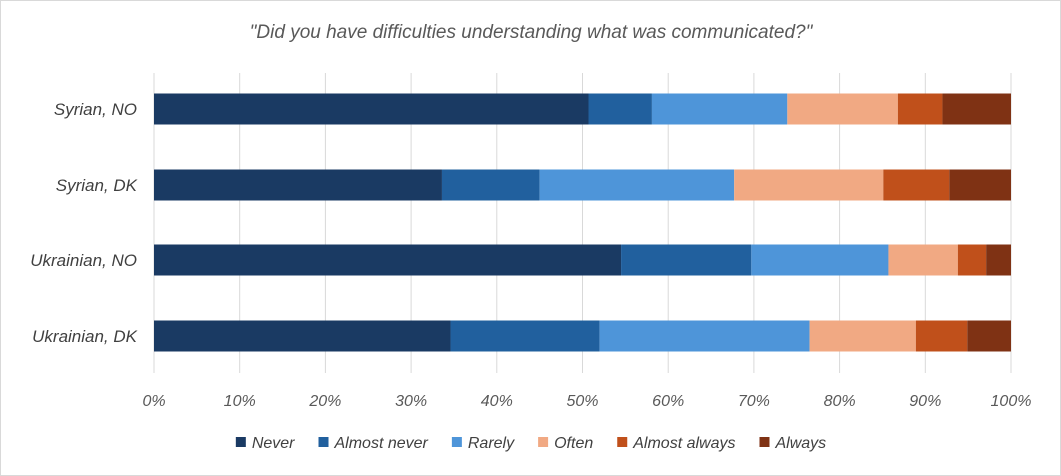 The width and height of the screenshot is (1061, 476). Describe the element at coordinates (491, 443) in the screenshot. I see `legend-label: Rarely` at that location.